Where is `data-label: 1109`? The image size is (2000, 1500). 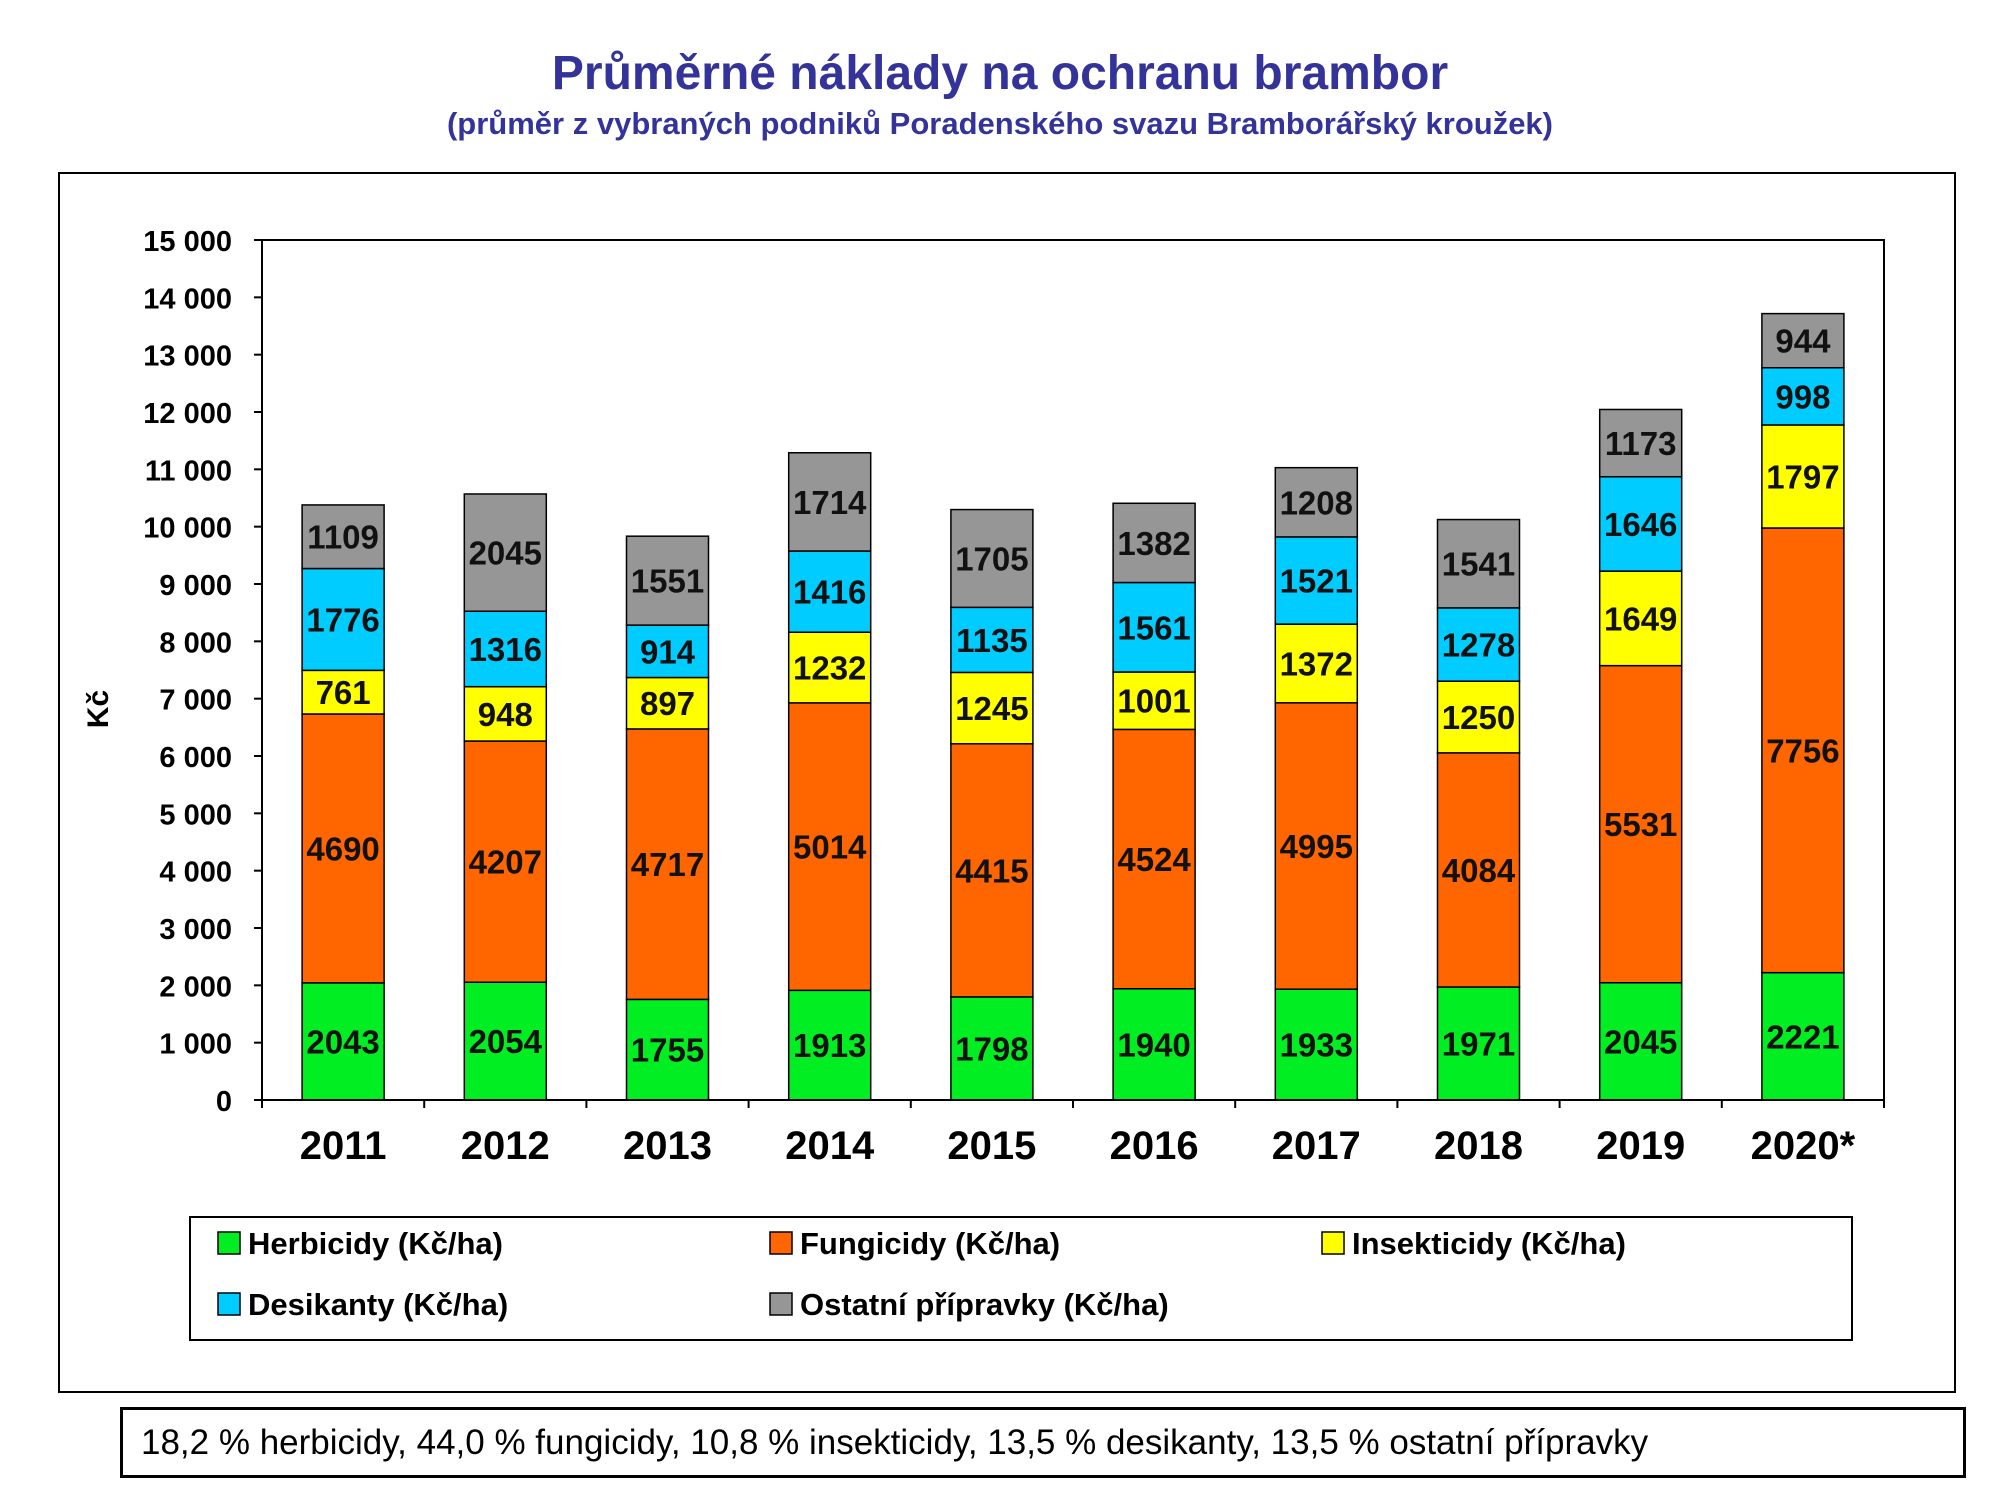 data-label: 1109 is located at coordinates (343, 537).